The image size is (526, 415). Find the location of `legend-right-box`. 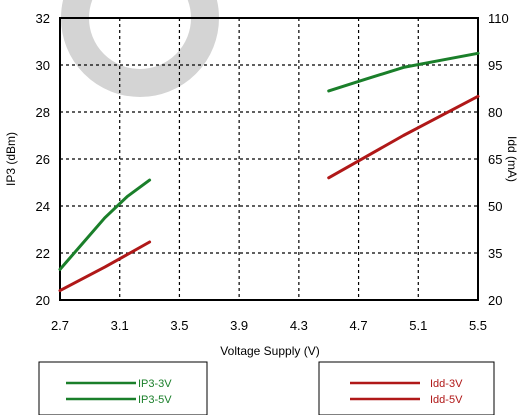

legend-right-box is located at coordinates (406, 388).